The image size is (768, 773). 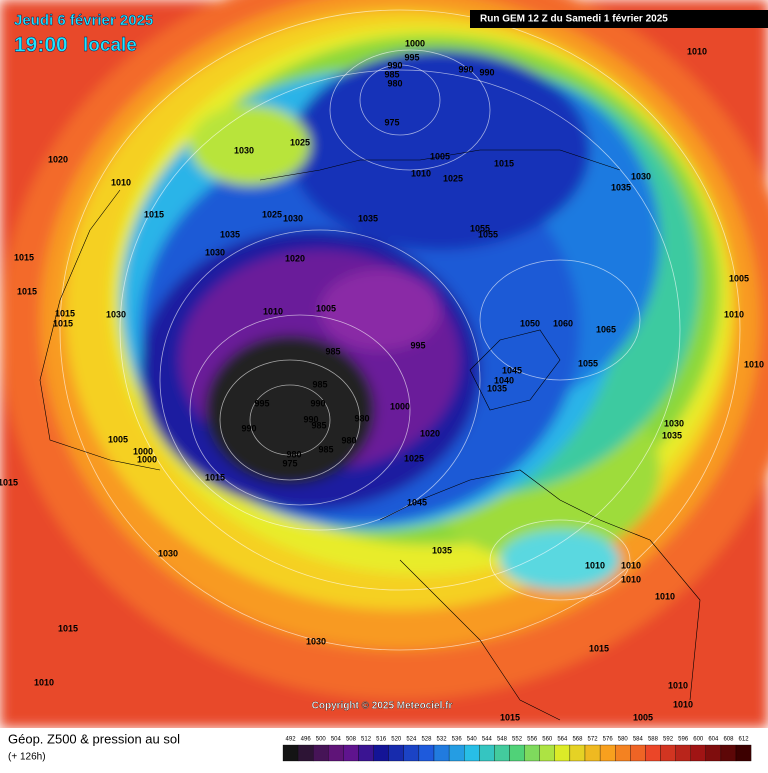 I want to click on colorbar-tick-label: 580, so click(x=623, y=740).